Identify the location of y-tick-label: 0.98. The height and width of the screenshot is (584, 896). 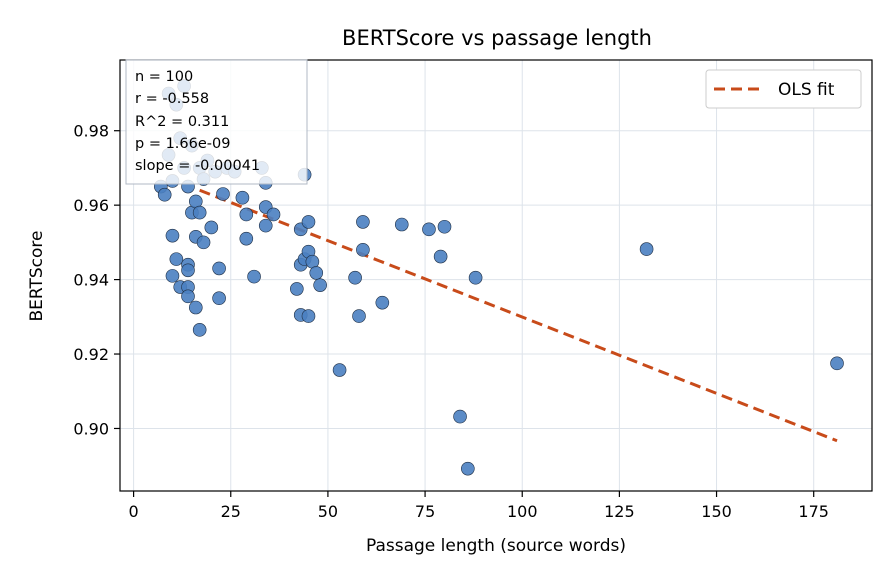
(91, 131).